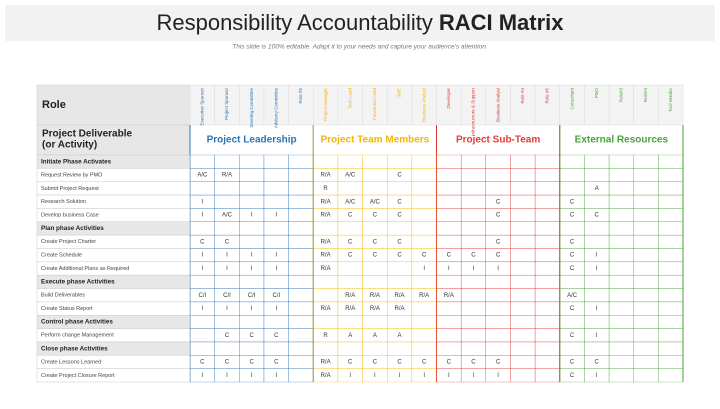 The height and width of the screenshot is (409, 720). I want to click on role-name: Tool Vendor, so click(670, 100).